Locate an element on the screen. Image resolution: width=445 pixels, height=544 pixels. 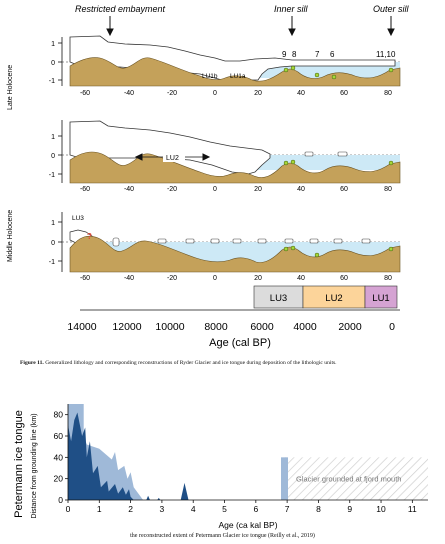
lu1a-label: LU1a is located at coordinates (238, 76).